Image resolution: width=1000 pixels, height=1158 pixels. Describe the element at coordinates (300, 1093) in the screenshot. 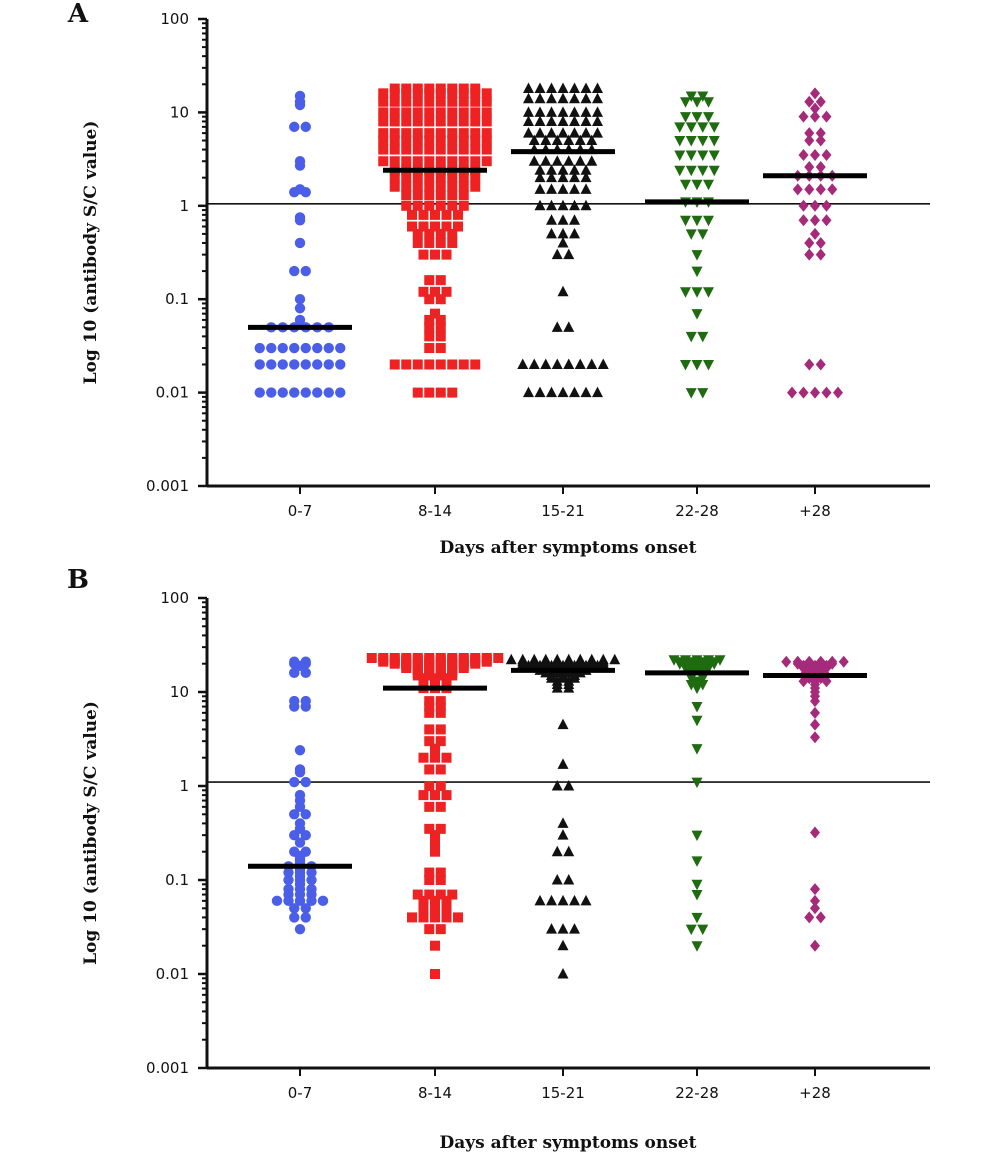

I see `x-tick-label: 0-7` at that location.